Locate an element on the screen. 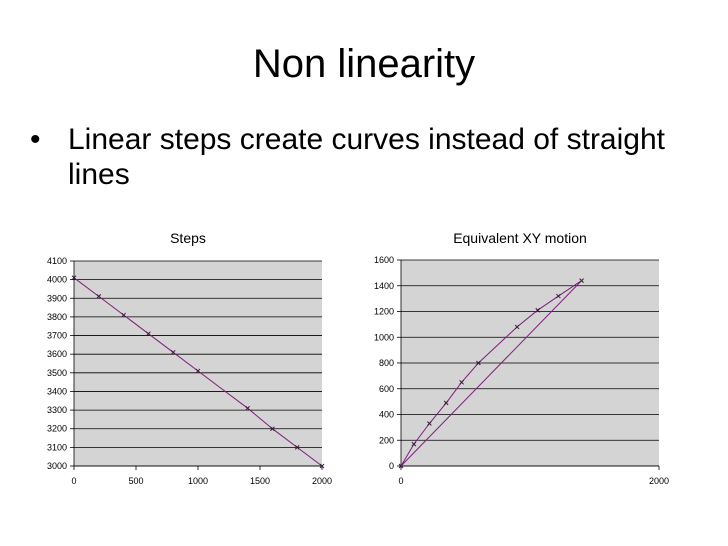  slide-title: Non linearity is located at coordinates (364, 64).